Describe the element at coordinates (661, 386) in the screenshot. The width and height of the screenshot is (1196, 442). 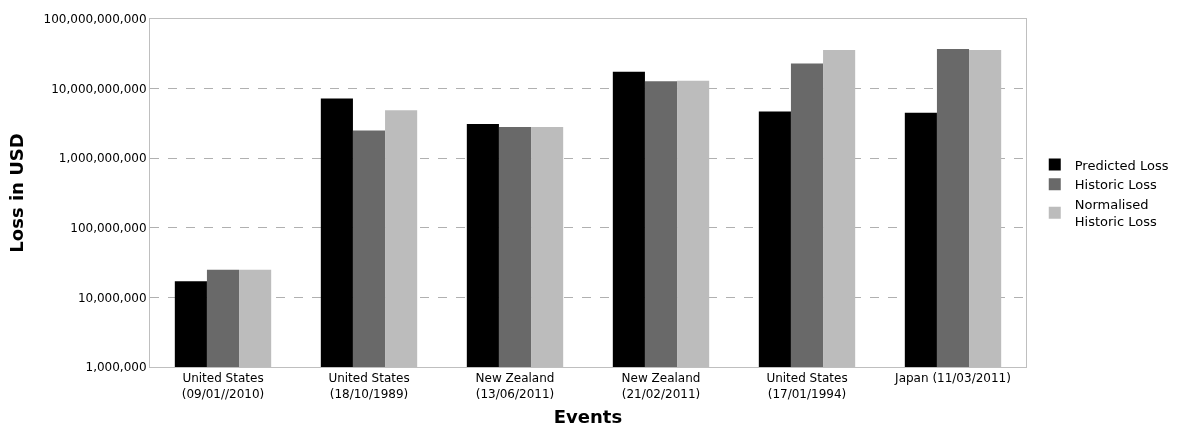
I see `x-tick-label: New Zealand (21/02/2011)` at that location.